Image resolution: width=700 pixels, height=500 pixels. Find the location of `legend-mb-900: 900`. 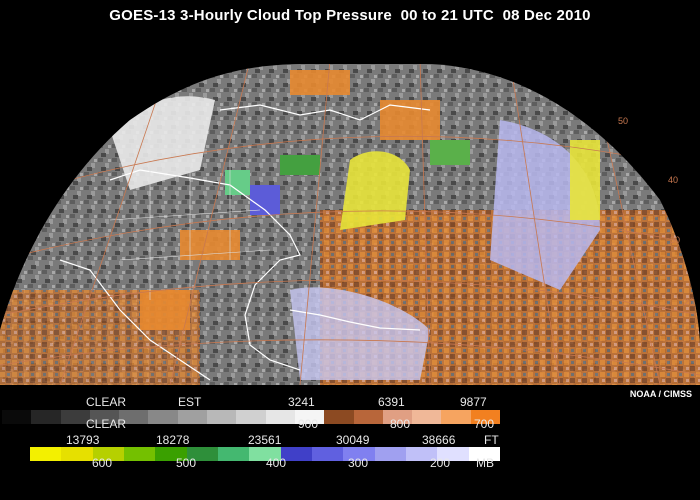

legend-mb-900: 900 is located at coordinates (308, 424).